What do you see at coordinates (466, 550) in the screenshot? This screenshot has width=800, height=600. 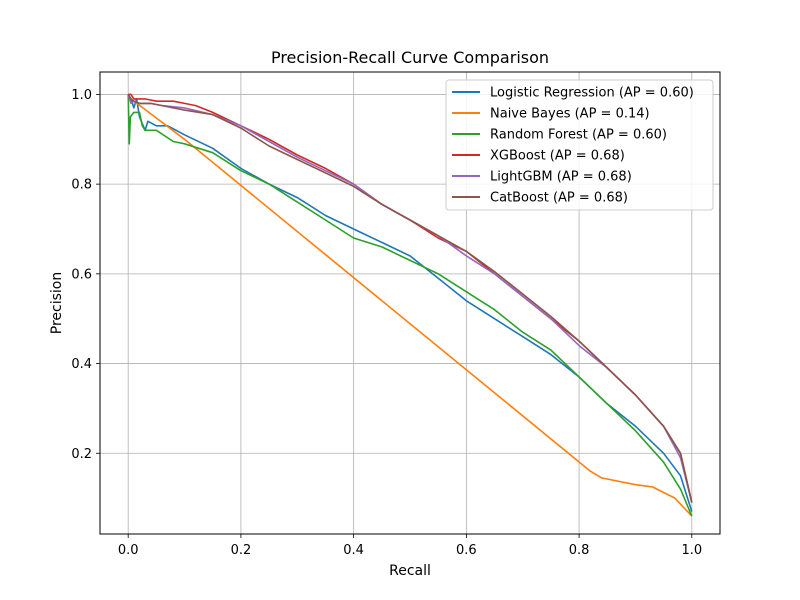 I see `x-tick-label: 0.6` at bounding box center [466, 550].